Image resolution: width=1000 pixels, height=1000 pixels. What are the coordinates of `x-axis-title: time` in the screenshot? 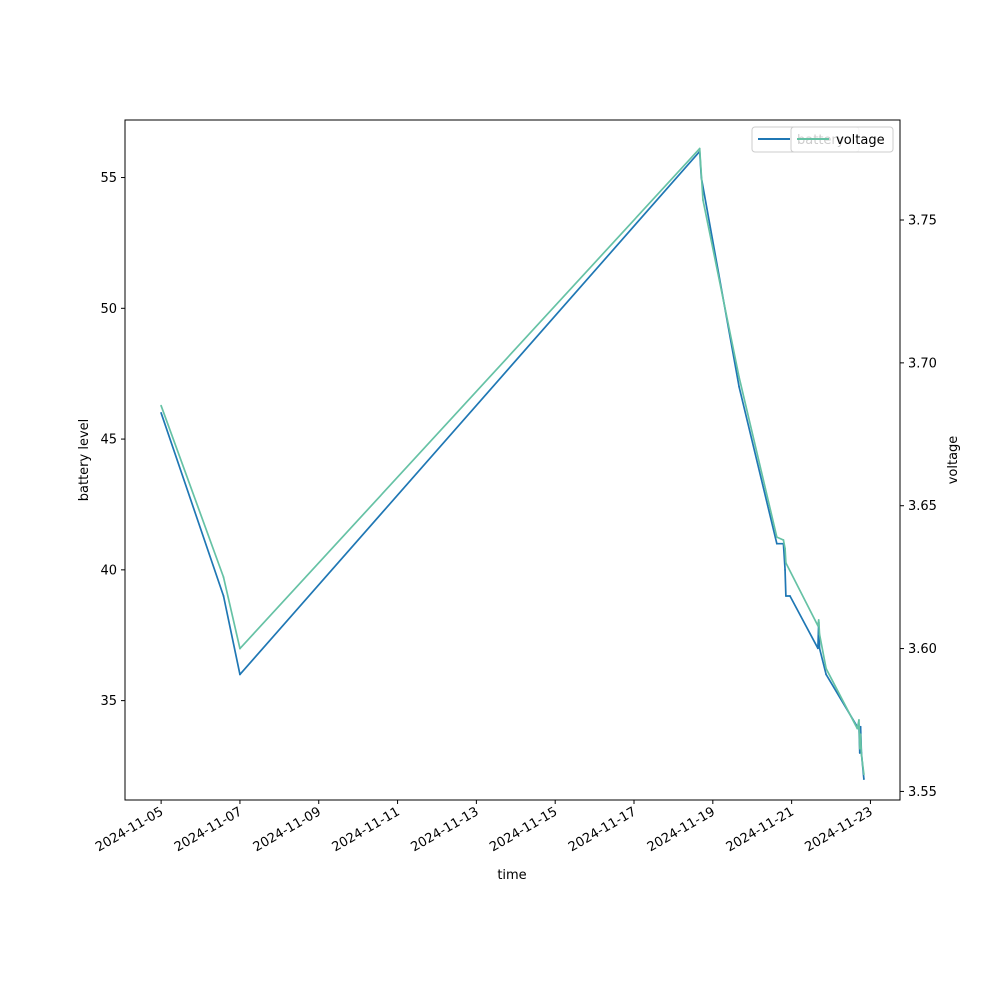 It's located at (511, 875).